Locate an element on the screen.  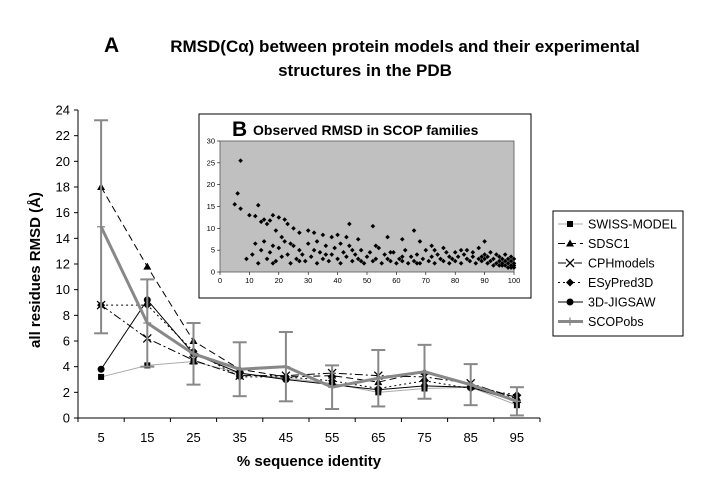
y-tick-label: 14 is located at coordinates (63, 238).